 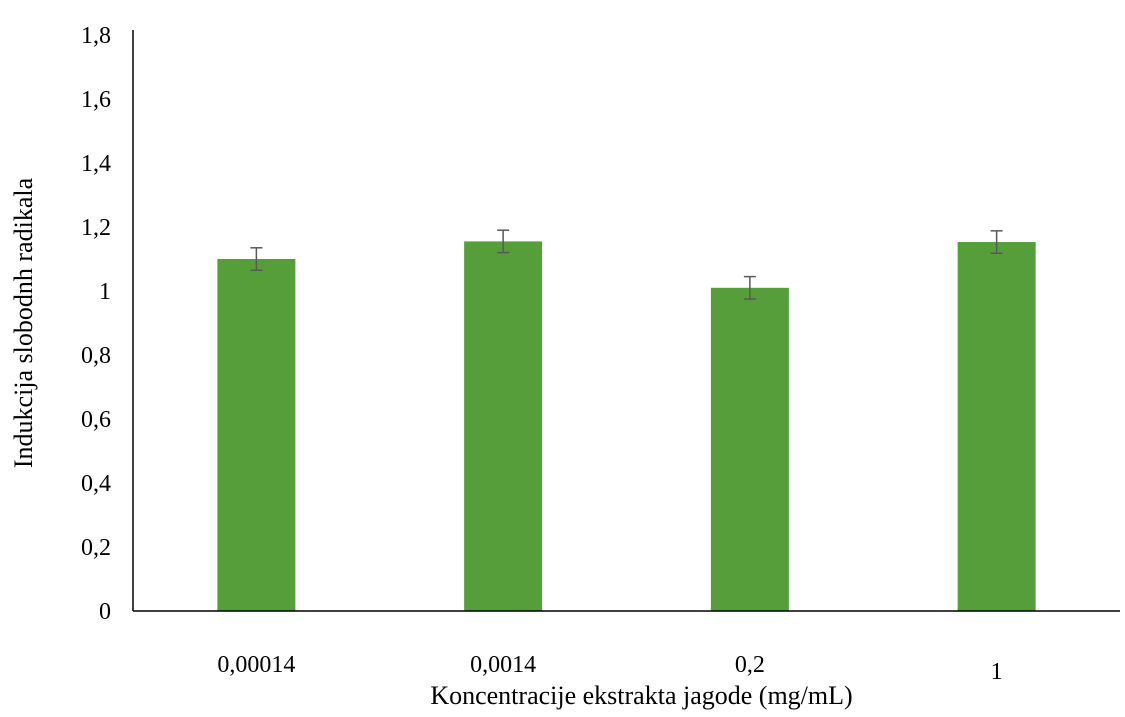 What do you see at coordinates (997, 672) in the screenshot?
I see `x-tick-label: 1` at bounding box center [997, 672].